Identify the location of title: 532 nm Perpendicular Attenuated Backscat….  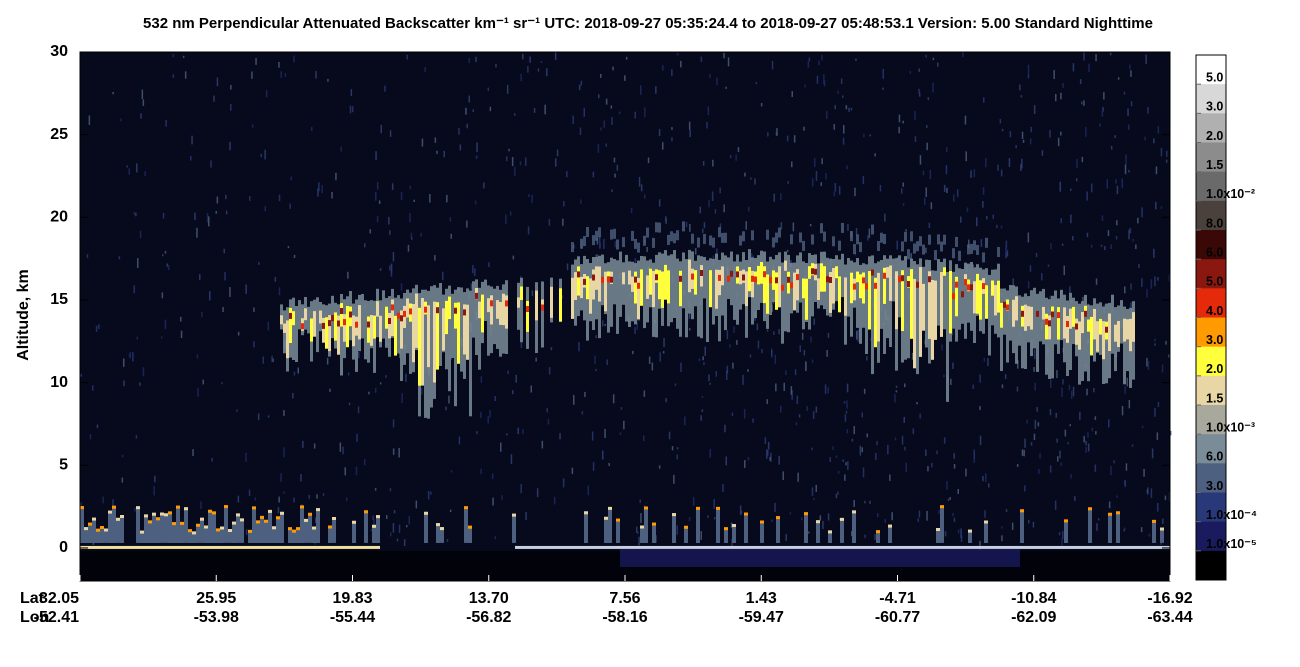
(306, 23).